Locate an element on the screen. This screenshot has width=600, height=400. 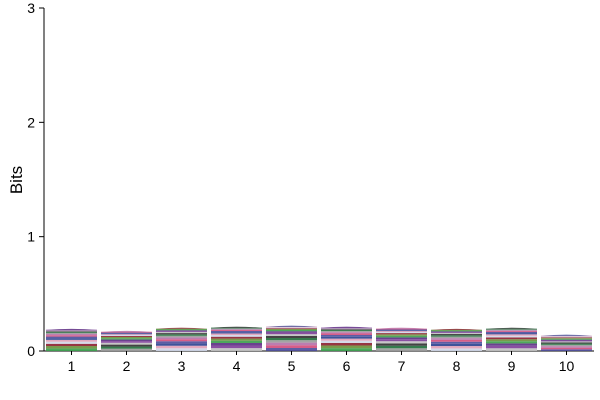
x-tick-label: 6 is located at coordinates (347, 366).